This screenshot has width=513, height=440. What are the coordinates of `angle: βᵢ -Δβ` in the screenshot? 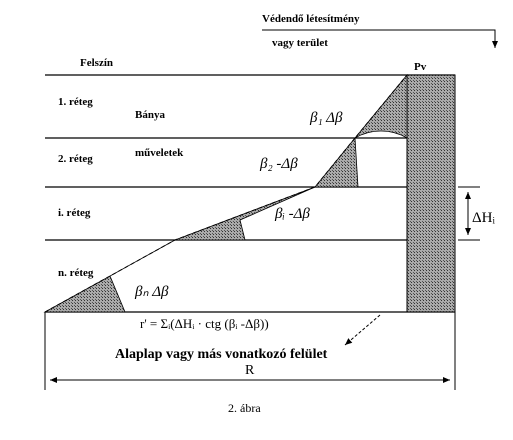 It's located at (292, 214).